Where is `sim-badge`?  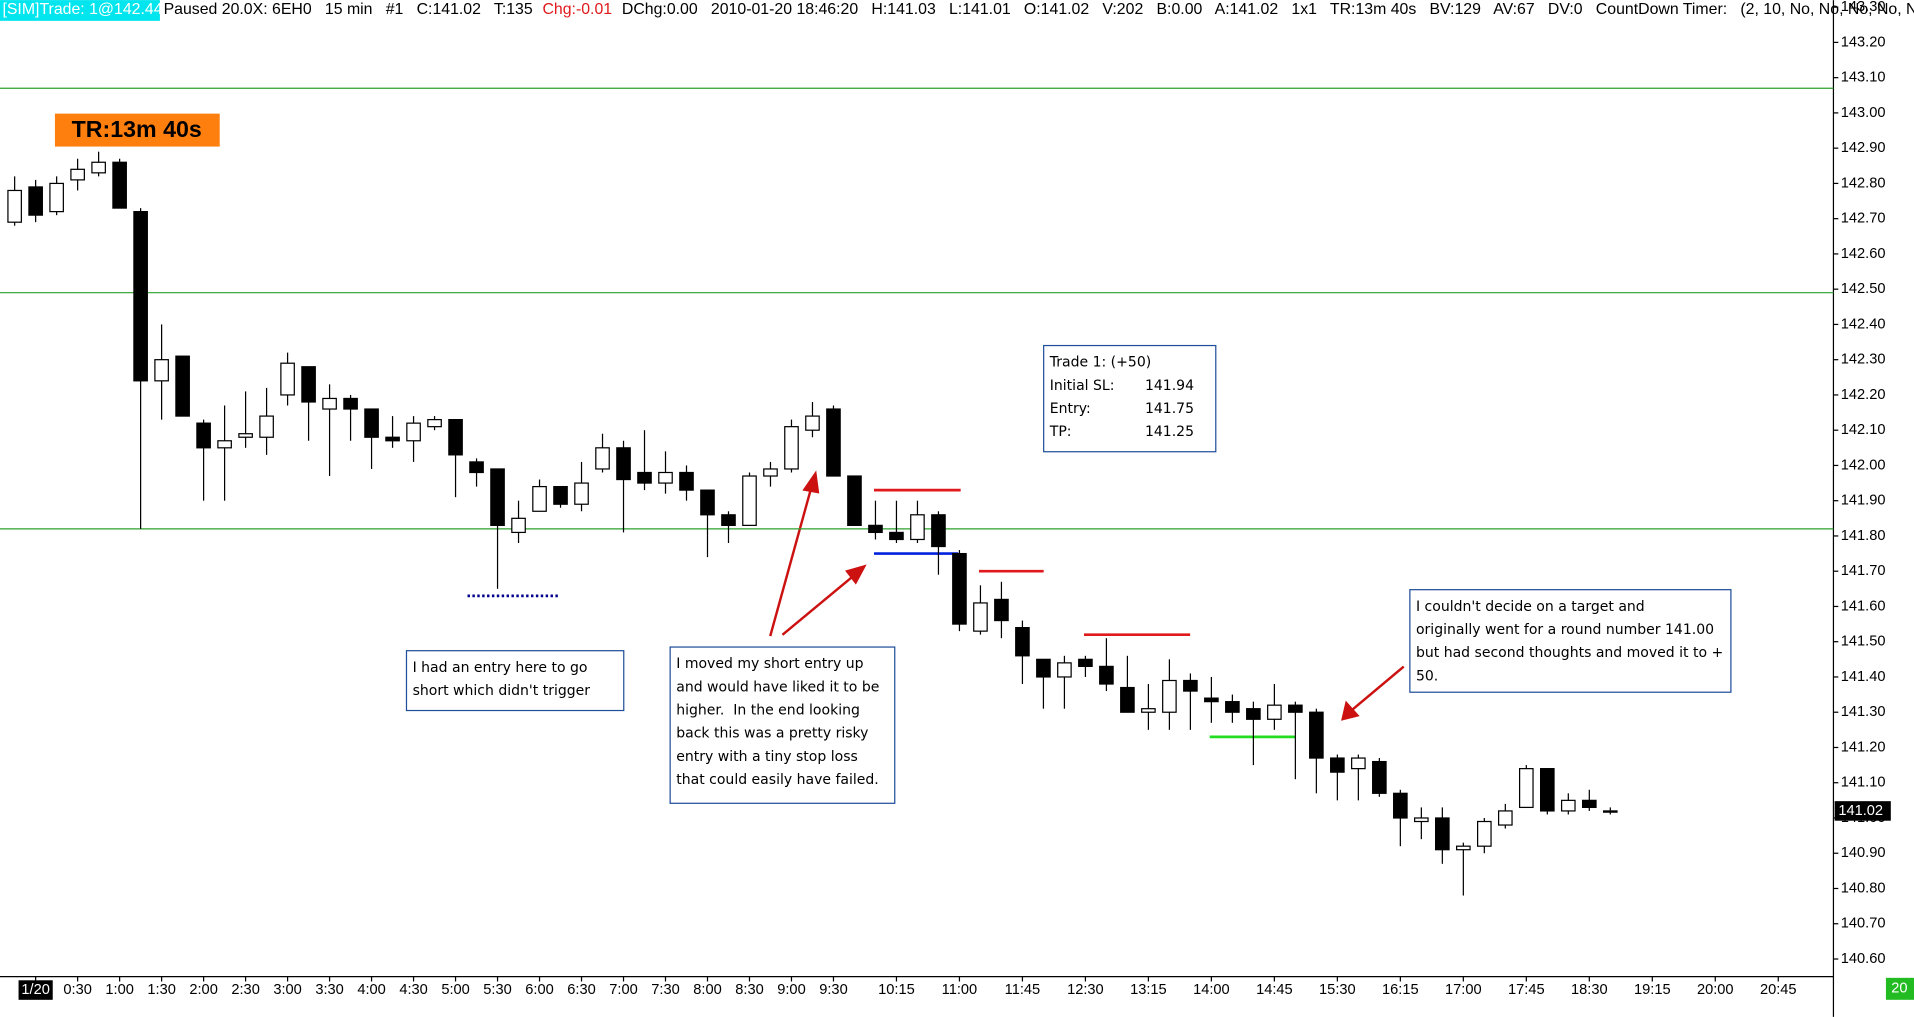 sim-badge is located at coordinates (80, 10).